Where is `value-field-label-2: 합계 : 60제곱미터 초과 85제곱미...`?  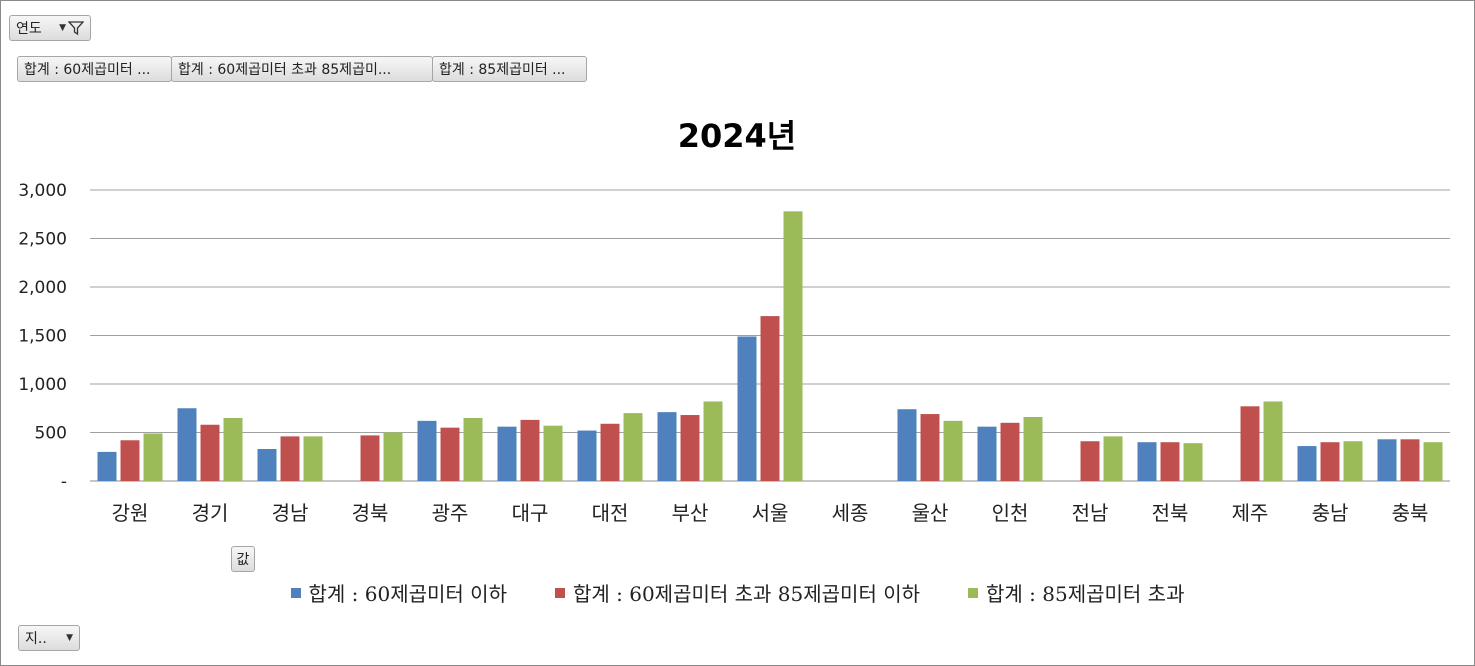
value-field-label-2: 합계 : 60제곱미터 초과 85제곱미... is located at coordinates (285, 70).